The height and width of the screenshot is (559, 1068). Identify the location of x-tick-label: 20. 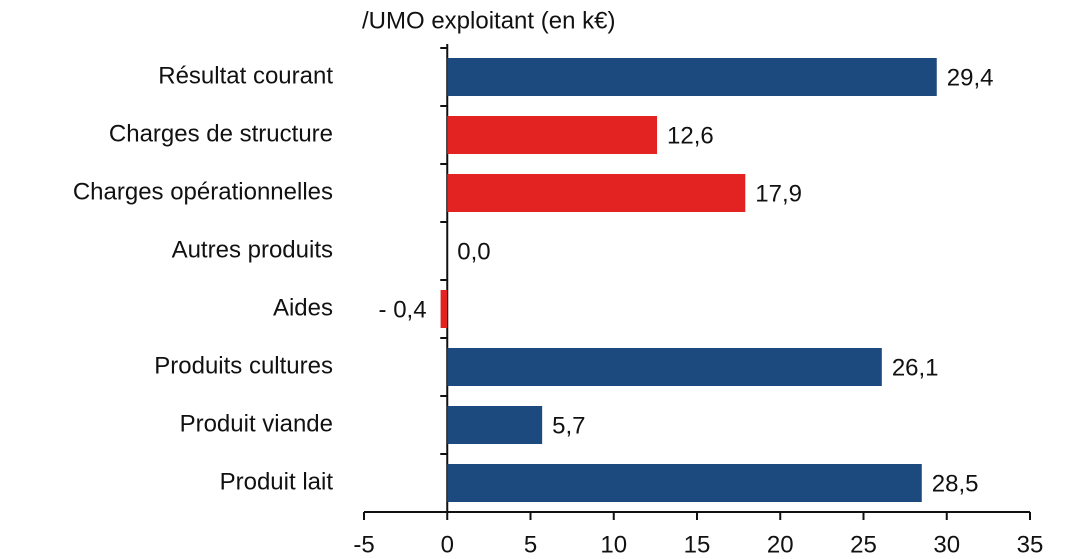
(780, 544).